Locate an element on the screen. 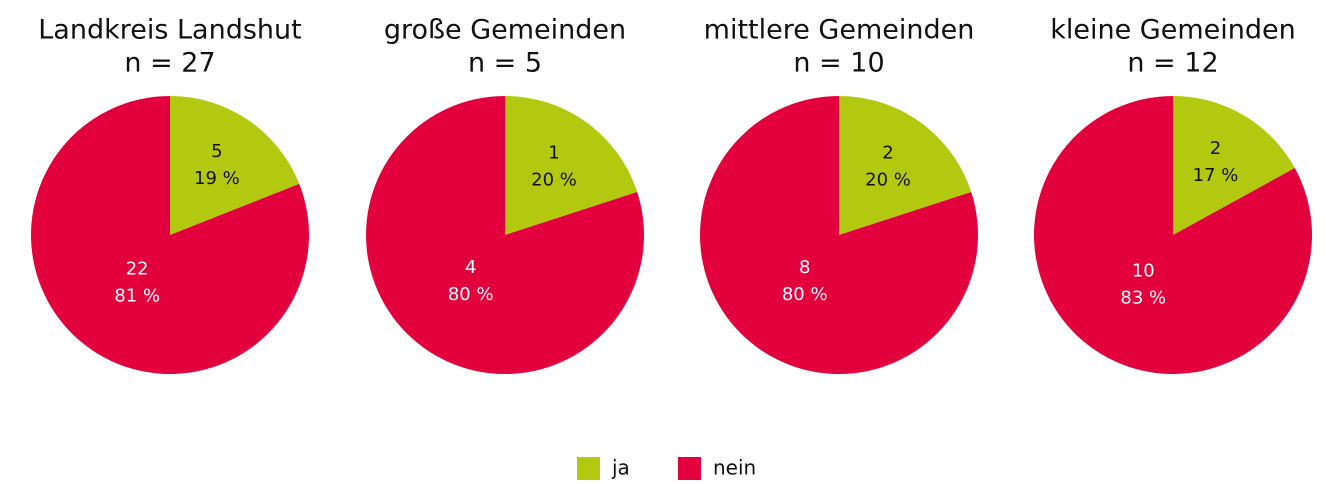 The image size is (1326, 484). chart-subtitle: n = 12 is located at coordinates (1172, 63).